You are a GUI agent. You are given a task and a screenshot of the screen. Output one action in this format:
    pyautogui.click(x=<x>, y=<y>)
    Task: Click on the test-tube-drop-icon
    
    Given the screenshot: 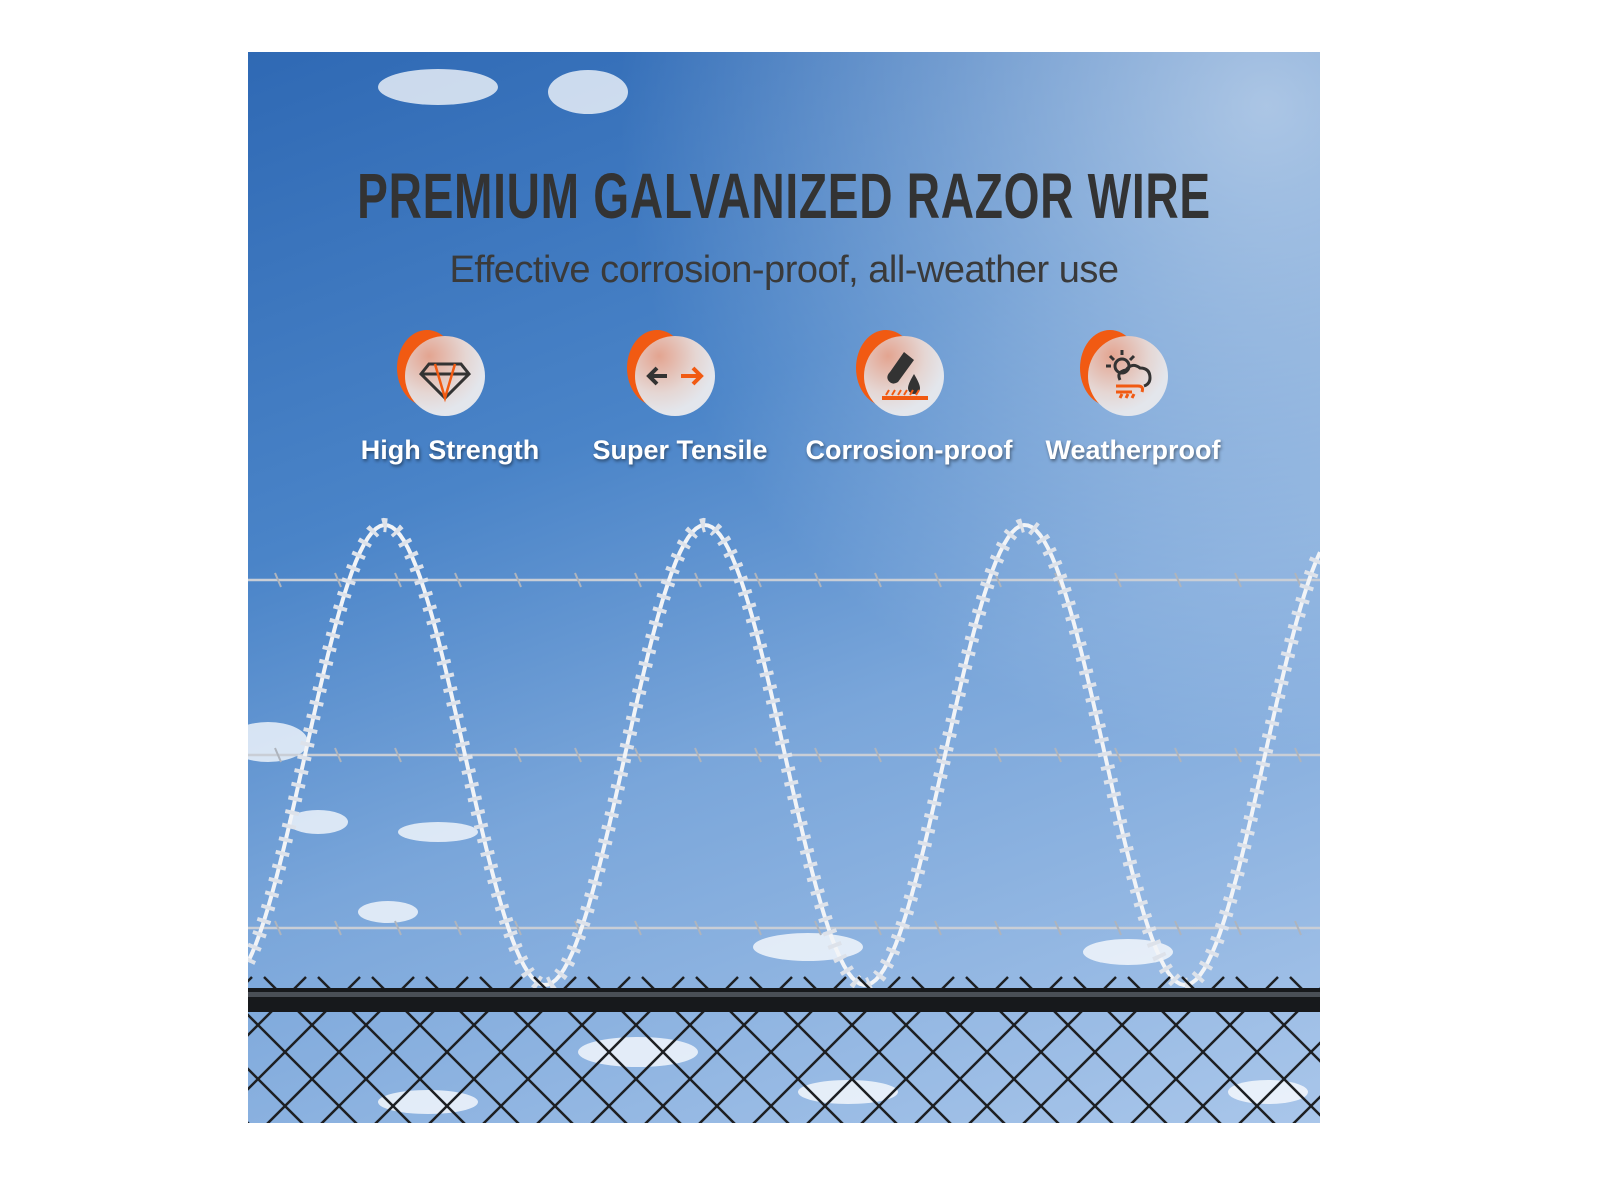 What is the action you would take?
    pyautogui.click(x=905, y=376)
    